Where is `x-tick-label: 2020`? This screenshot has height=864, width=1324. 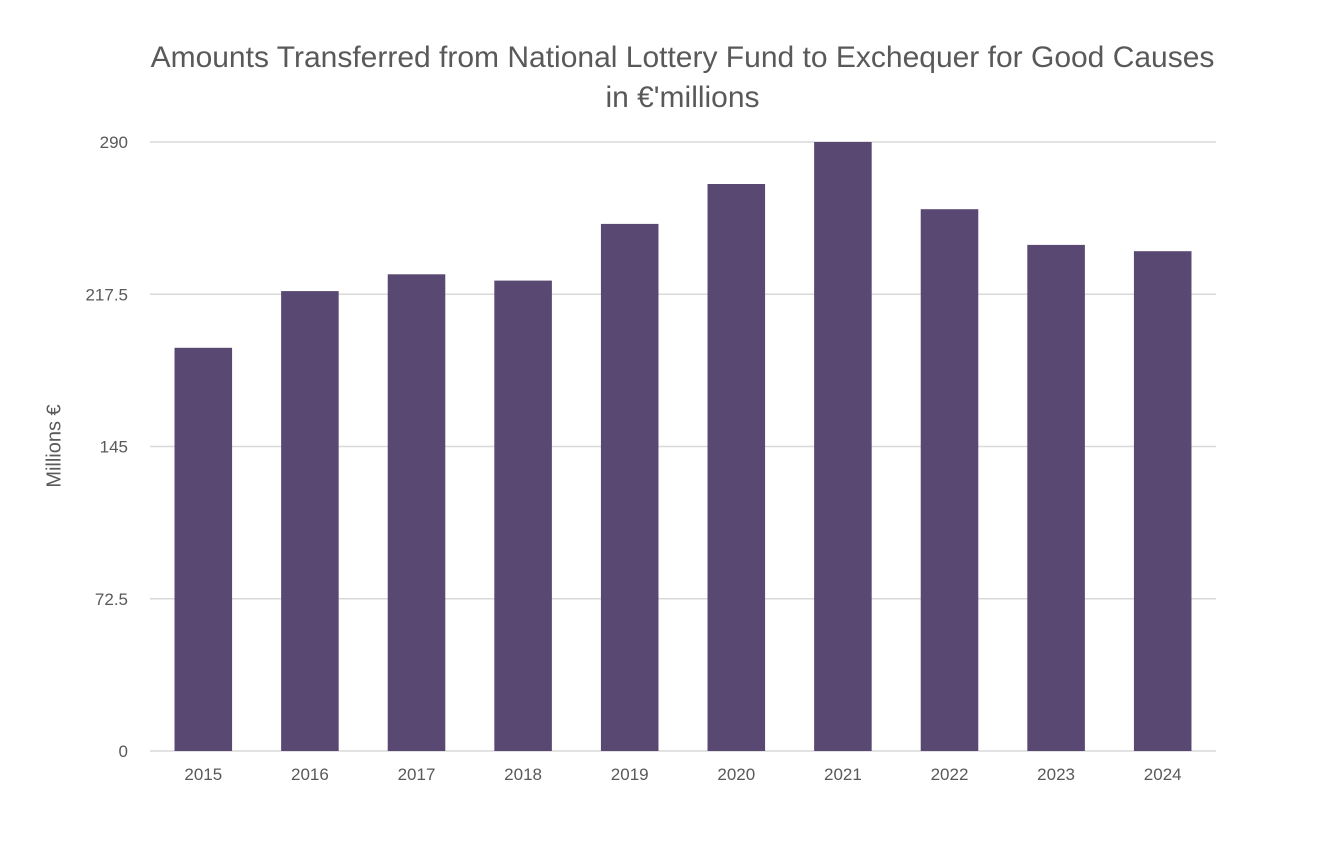
x-tick-label: 2020 is located at coordinates (736, 774).